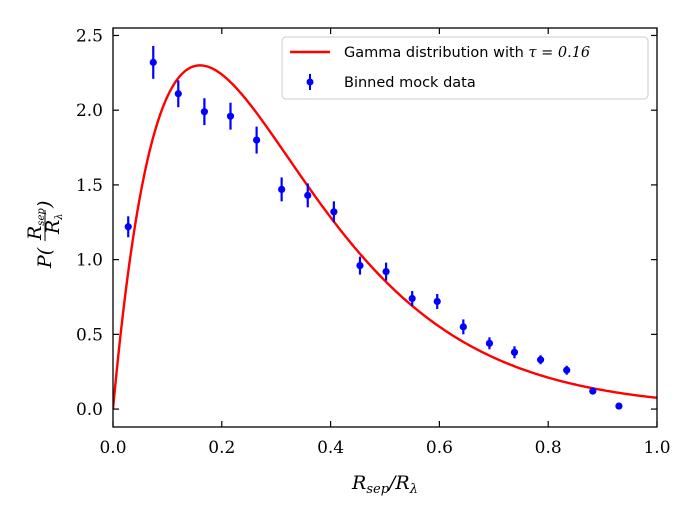  Describe the element at coordinates (439, 448) in the screenshot. I see `x-tick-label: 0.6` at that location.